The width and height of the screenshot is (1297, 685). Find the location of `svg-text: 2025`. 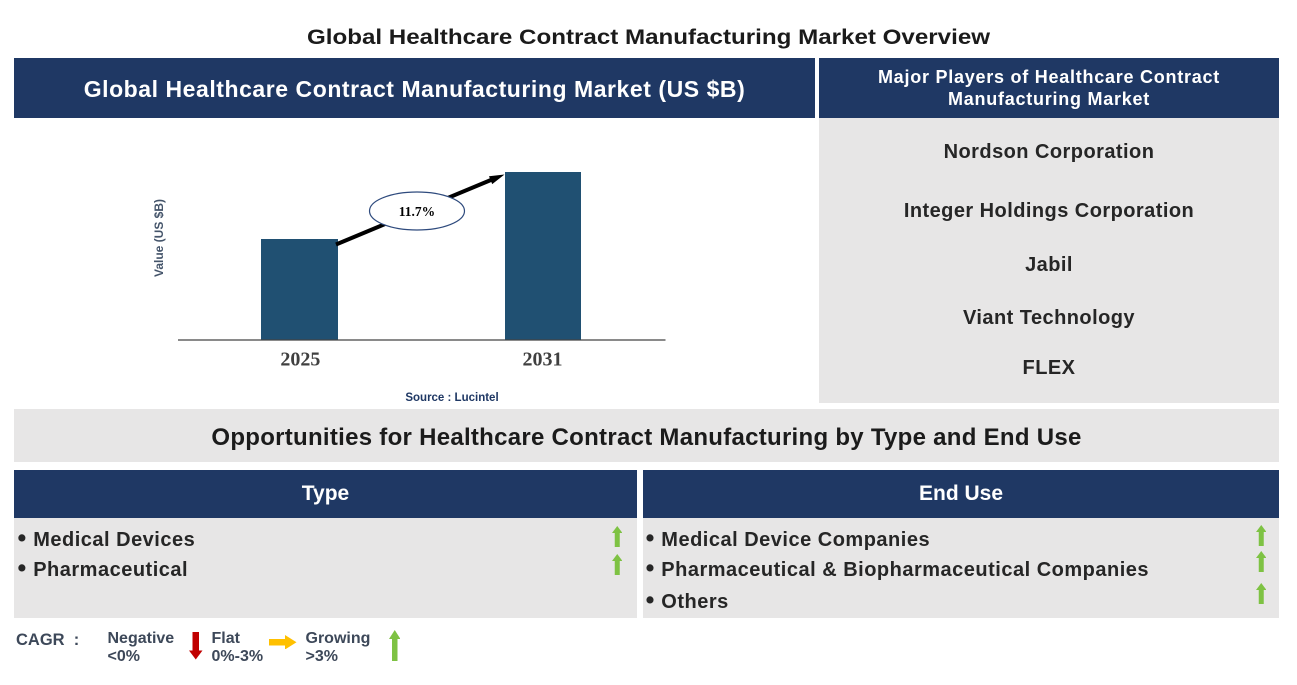

svg-text: 2025 is located at coordinates (300, 360).